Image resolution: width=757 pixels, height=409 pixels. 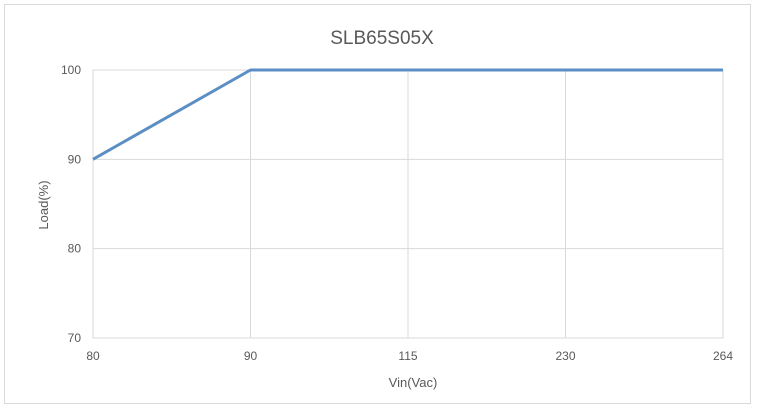 I want to click on y-tick-label-90: 90, so click(x=75, y=159).